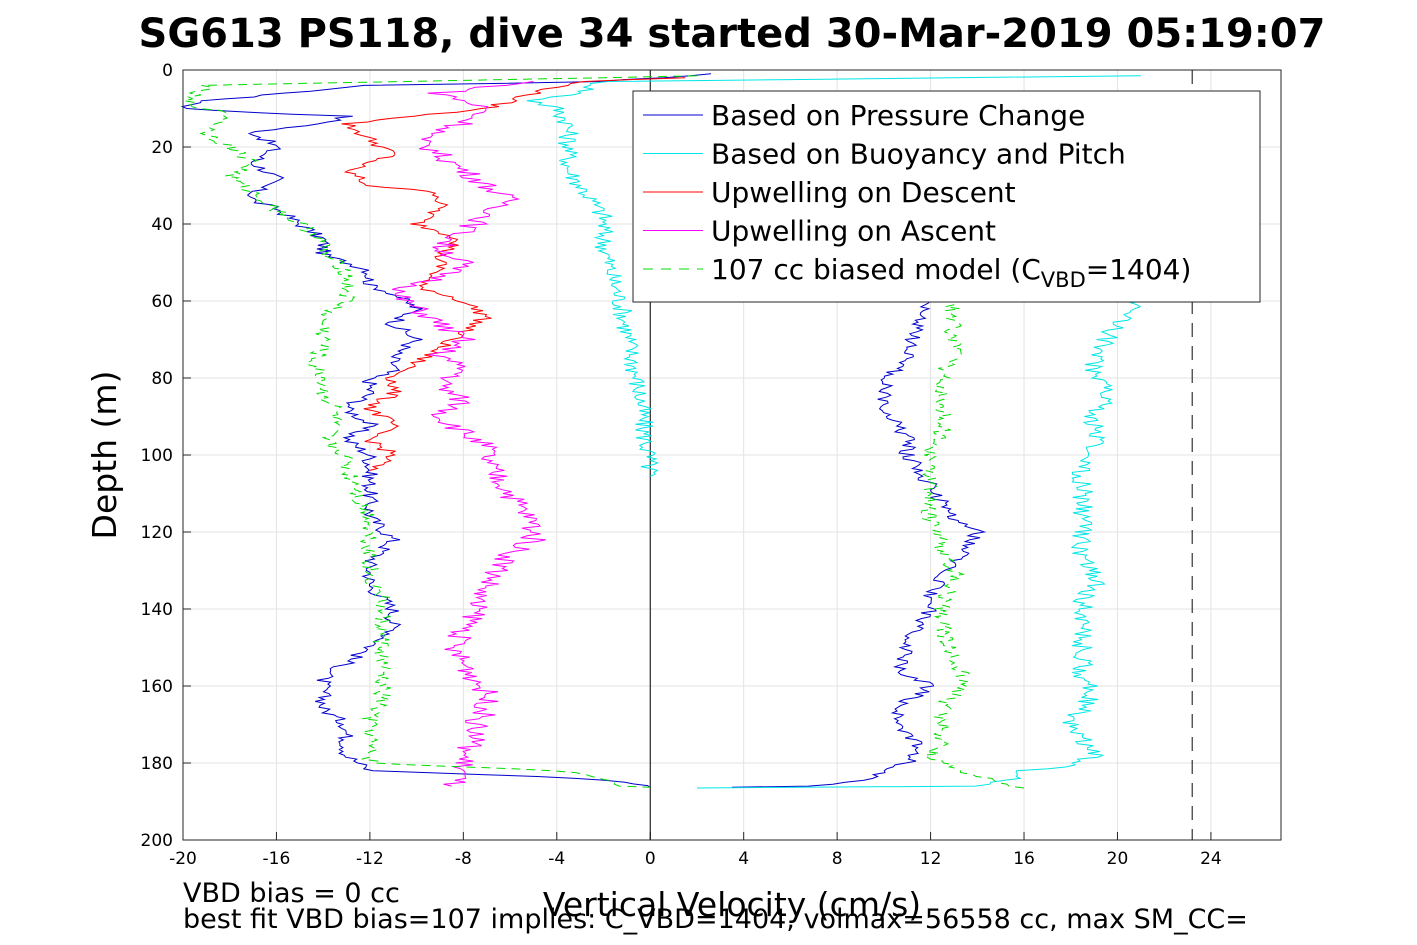  I want to click on footer-line-1: VBD bias = 0 cc, so click(291, 893).